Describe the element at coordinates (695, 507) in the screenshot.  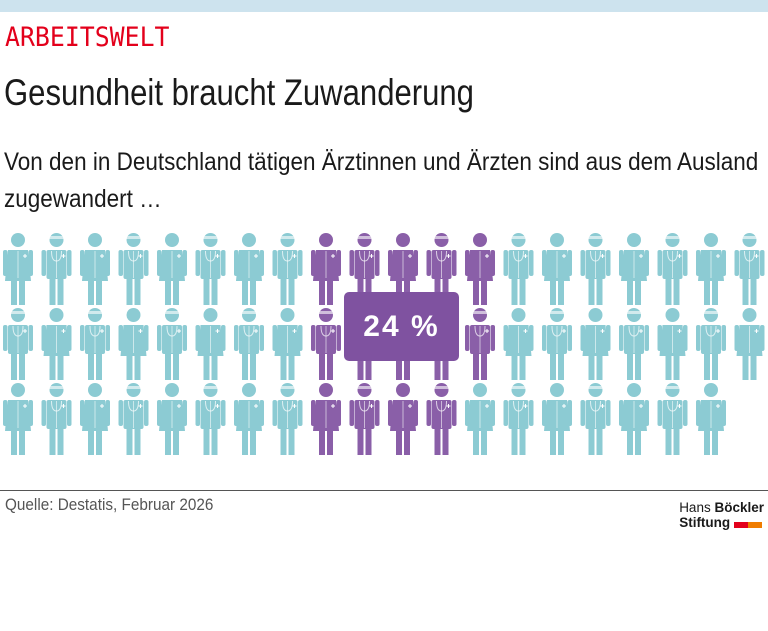
I see `logo-text: Hans` at that location.